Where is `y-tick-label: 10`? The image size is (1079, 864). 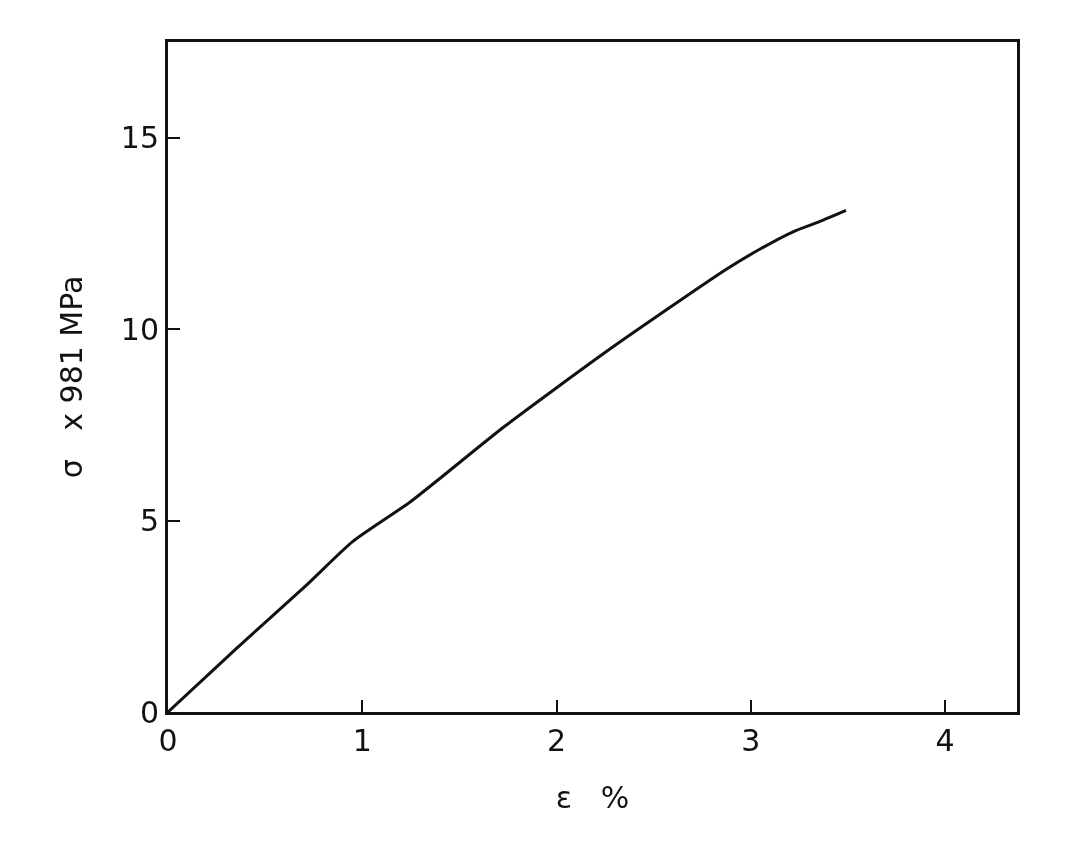
y-tick-label: 10 is located at coordinates (139, 329).